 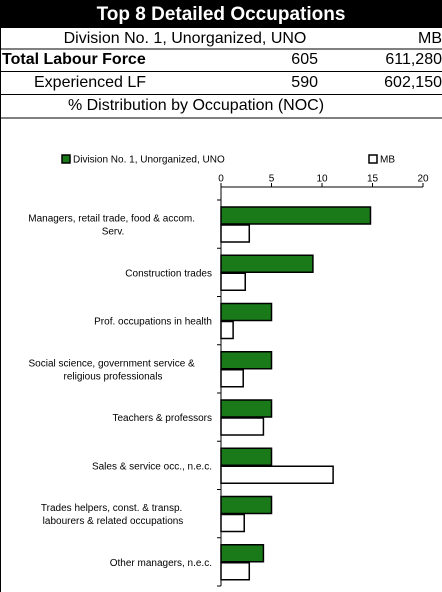 What do you see at coordinates (149, 160) in the screenshot?
I see `legend-label: Division No. 1, Unorganized, UNO` at bounding box center [149, 160].